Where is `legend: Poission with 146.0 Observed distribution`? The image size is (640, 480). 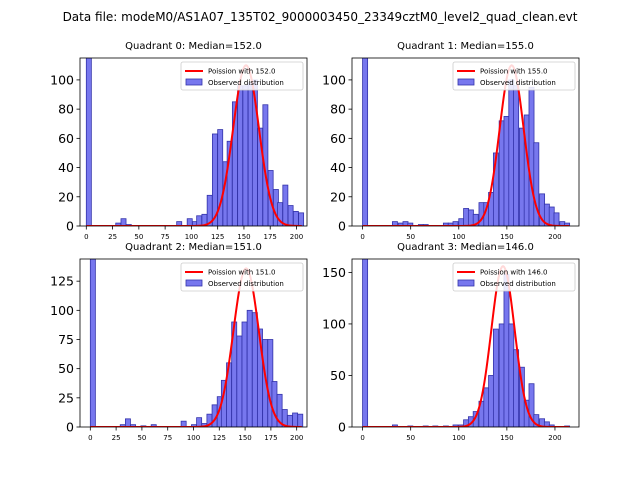 legend: Poission with 146.0 Observed distribution is located at coordinates (514, 277).